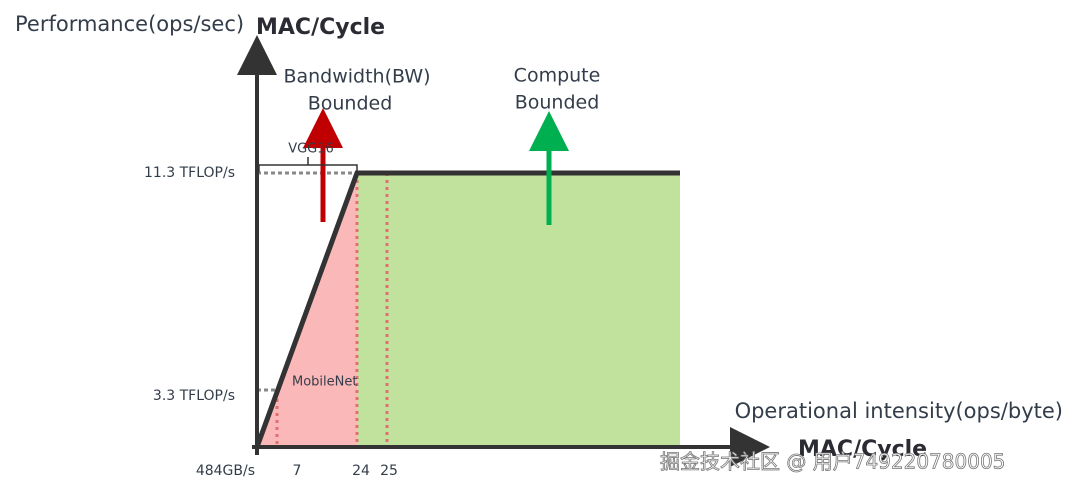  What do you see at coordinates (389, 471) in the screenshot?
I see `x-tick-label: 25` at bounding box center [389, 471].